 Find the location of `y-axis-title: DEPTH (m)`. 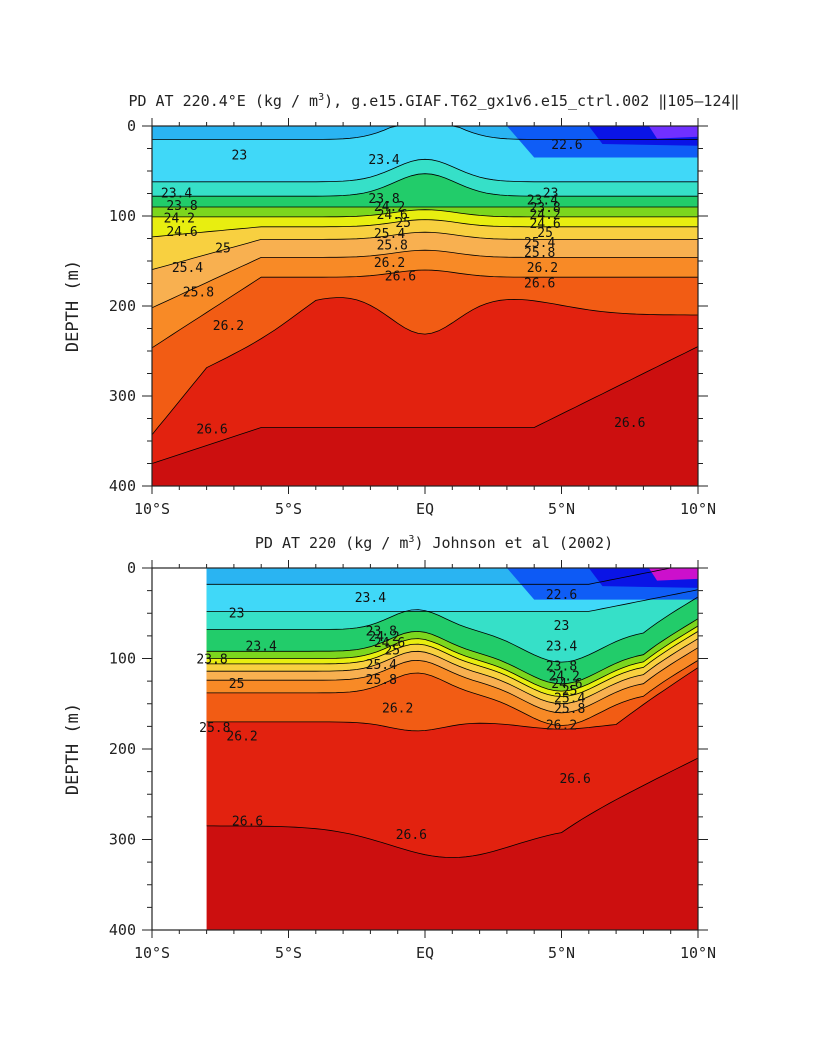

y-axis-title: DEPTH (m) is located at coordinates (73, 749).